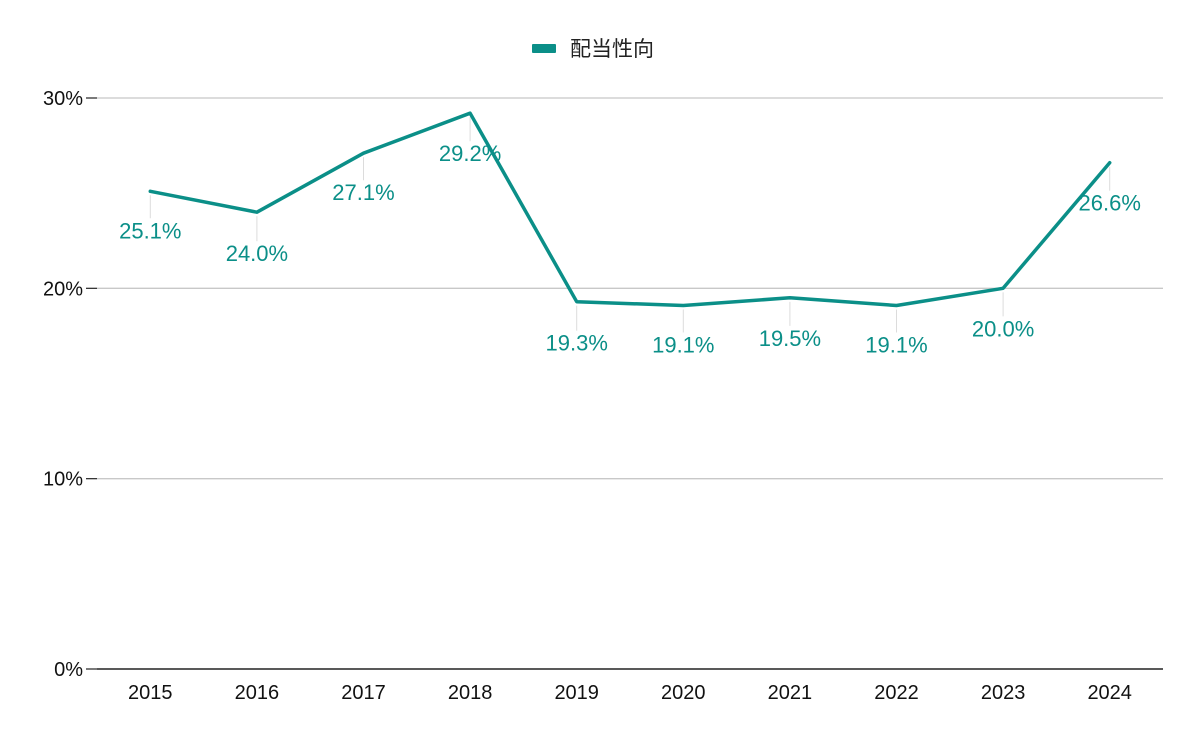 This screenshot has width=1200, height=742. Describe the element at coordinates (363, 693) in the screenshot. I see `x-tick-label: 2017` at that location.